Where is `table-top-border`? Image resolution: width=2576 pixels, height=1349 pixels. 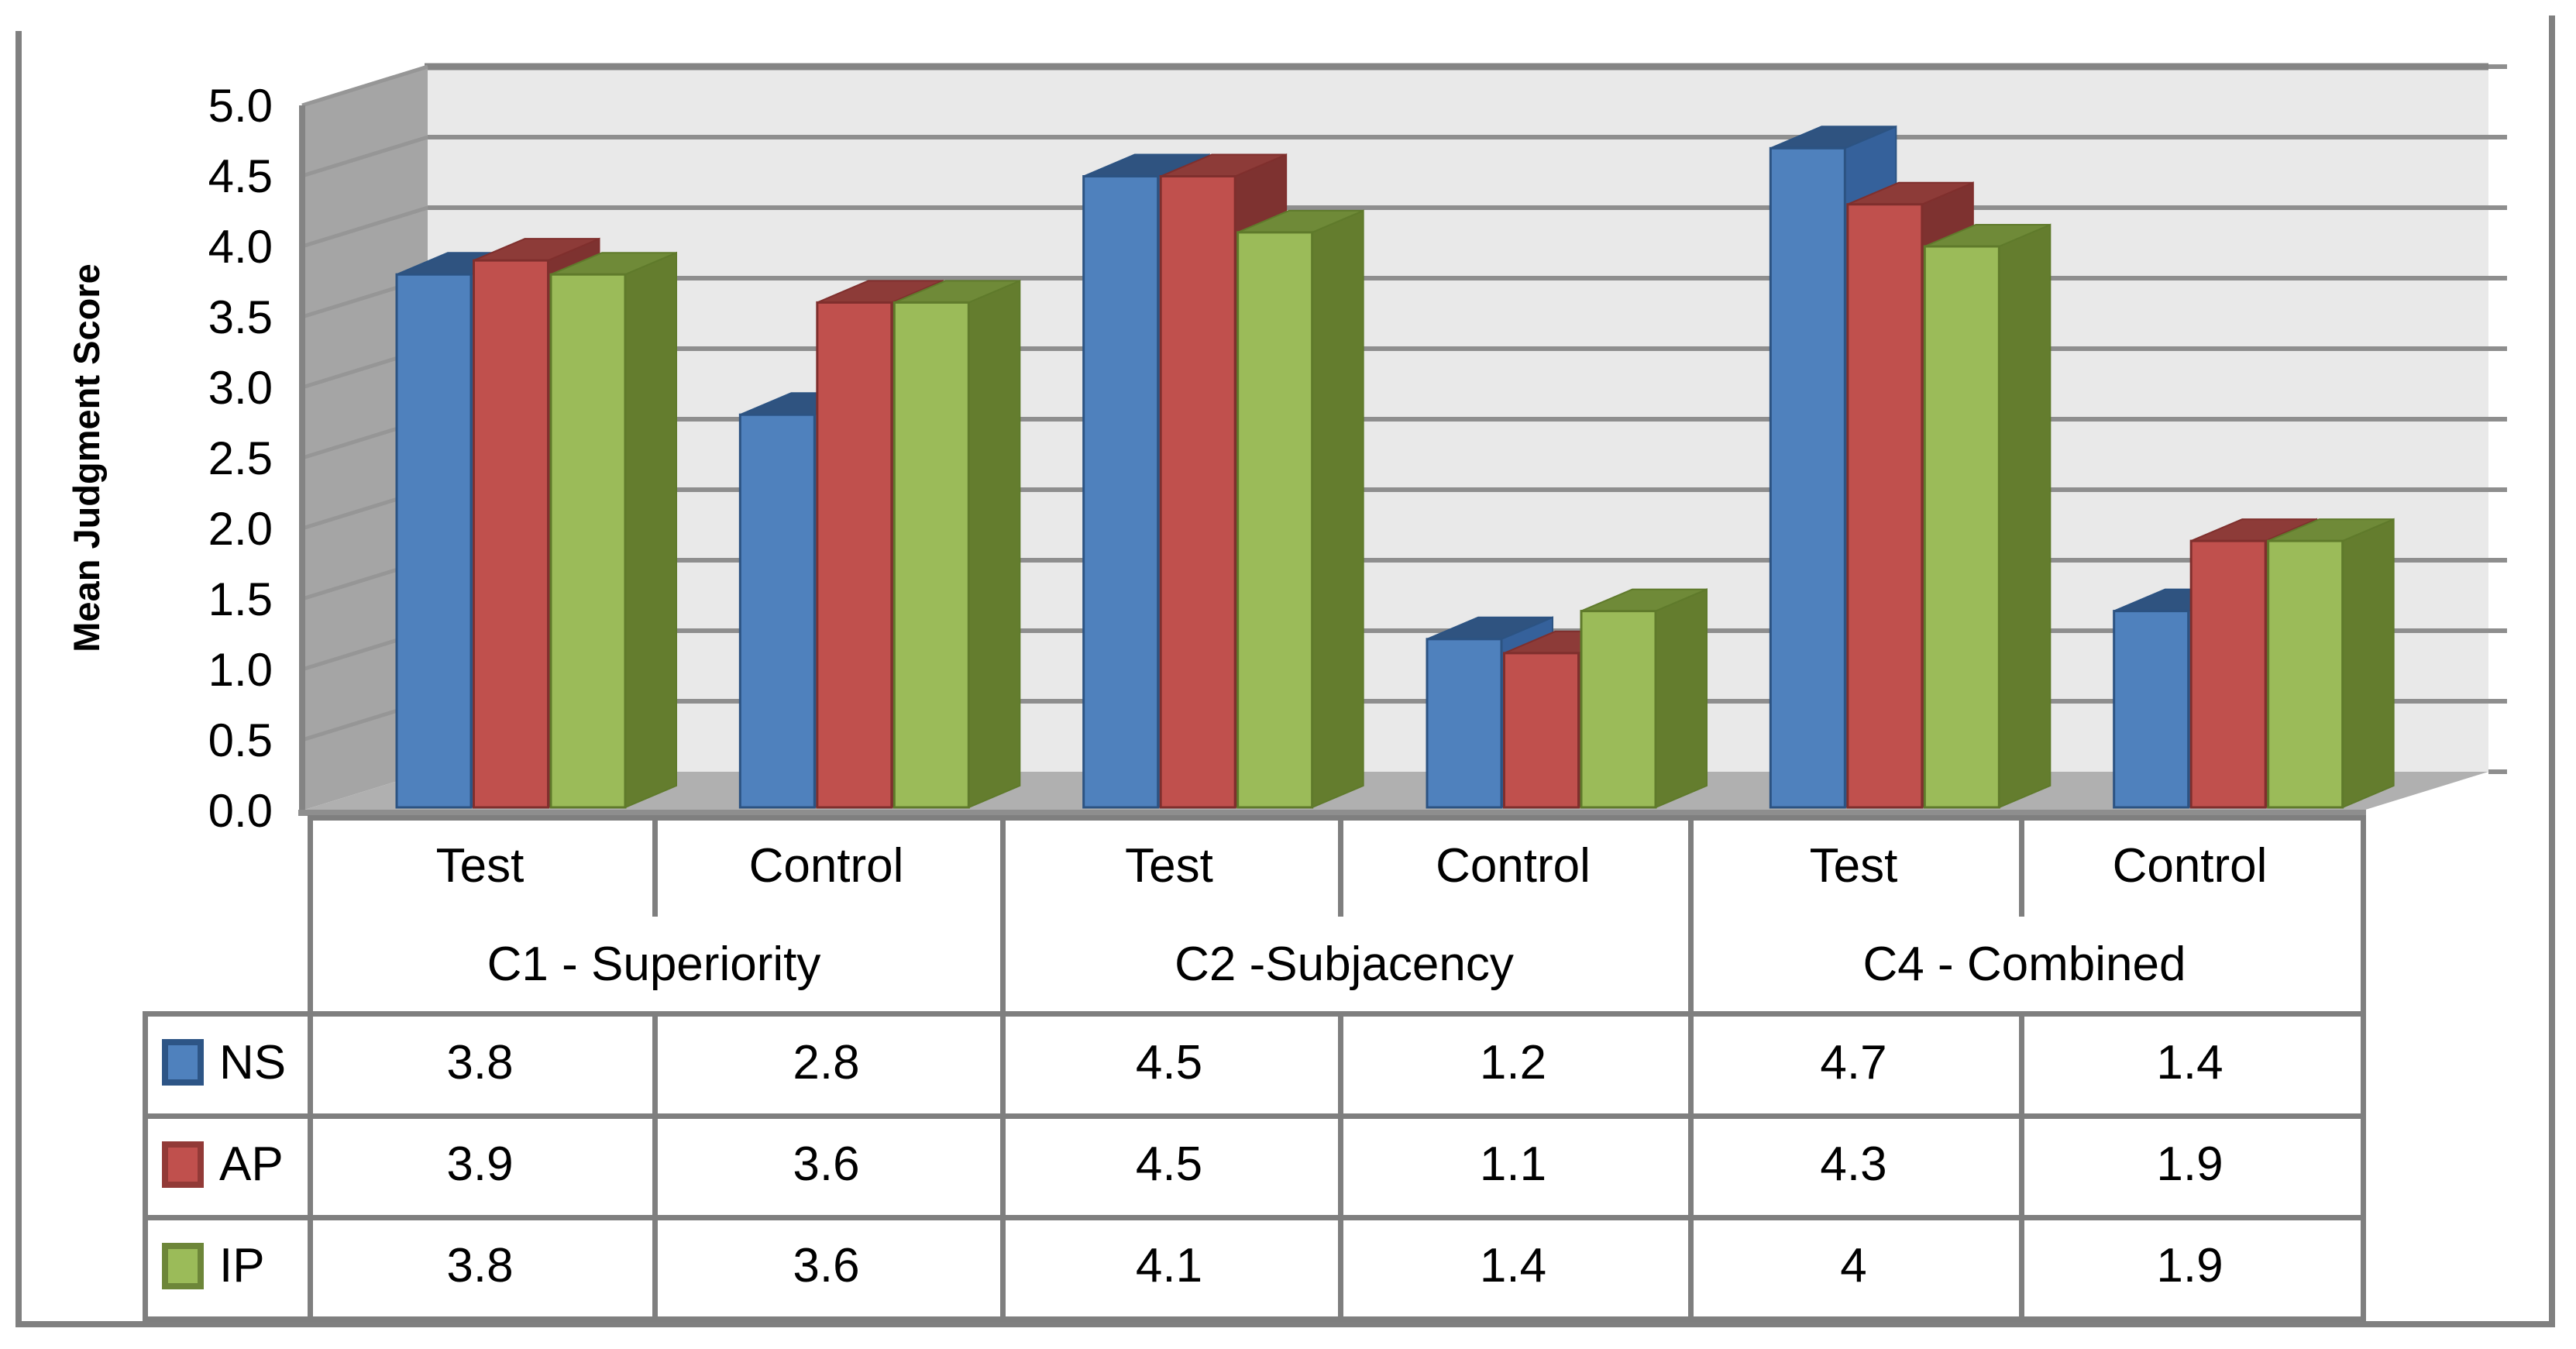 table-top-border is located at coordinates (1337, 818).